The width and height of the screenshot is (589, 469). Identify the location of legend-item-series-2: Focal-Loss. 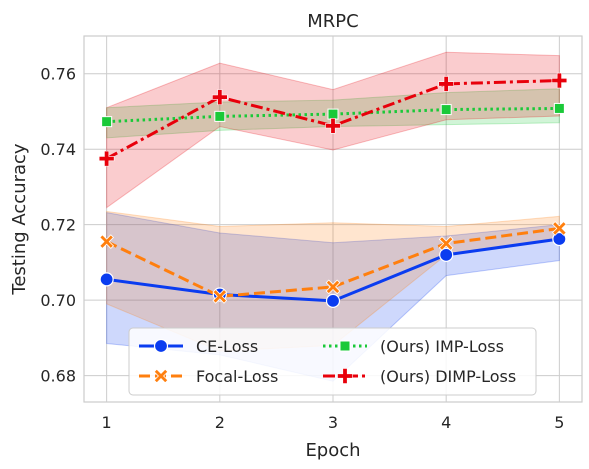
(208, 376).